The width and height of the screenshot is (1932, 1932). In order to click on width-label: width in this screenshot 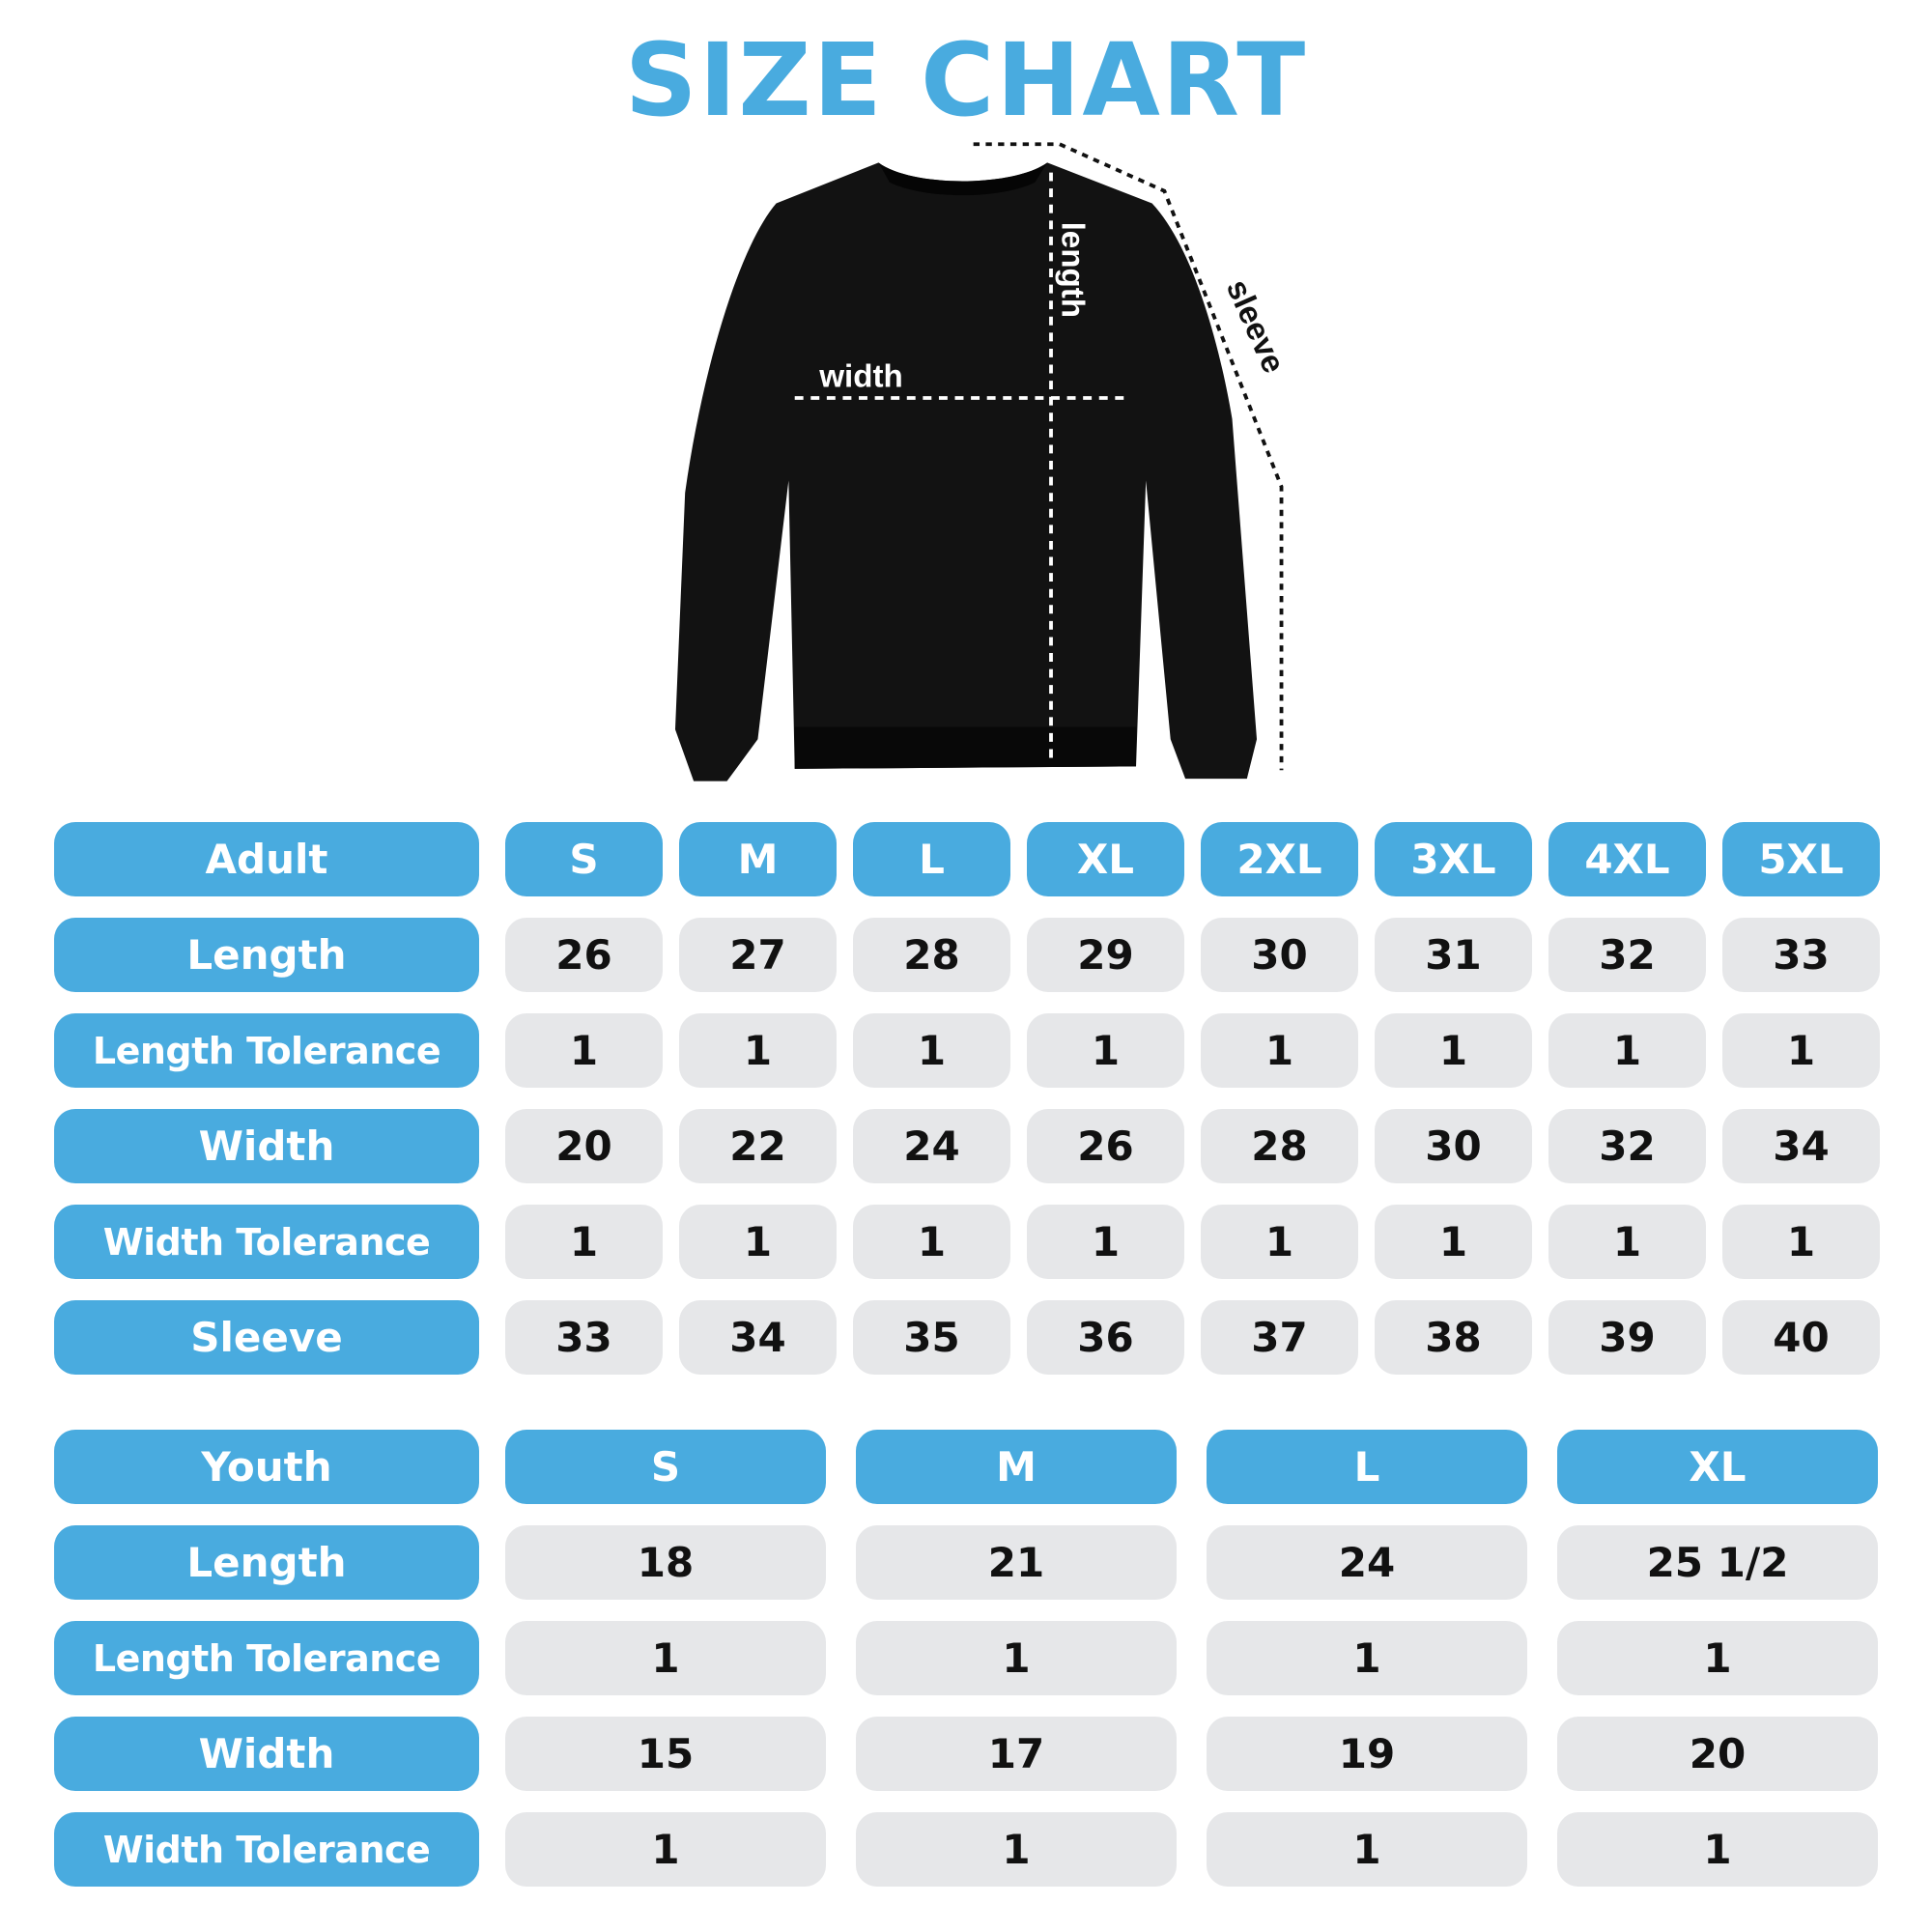, I will do `click(860, 377)`.